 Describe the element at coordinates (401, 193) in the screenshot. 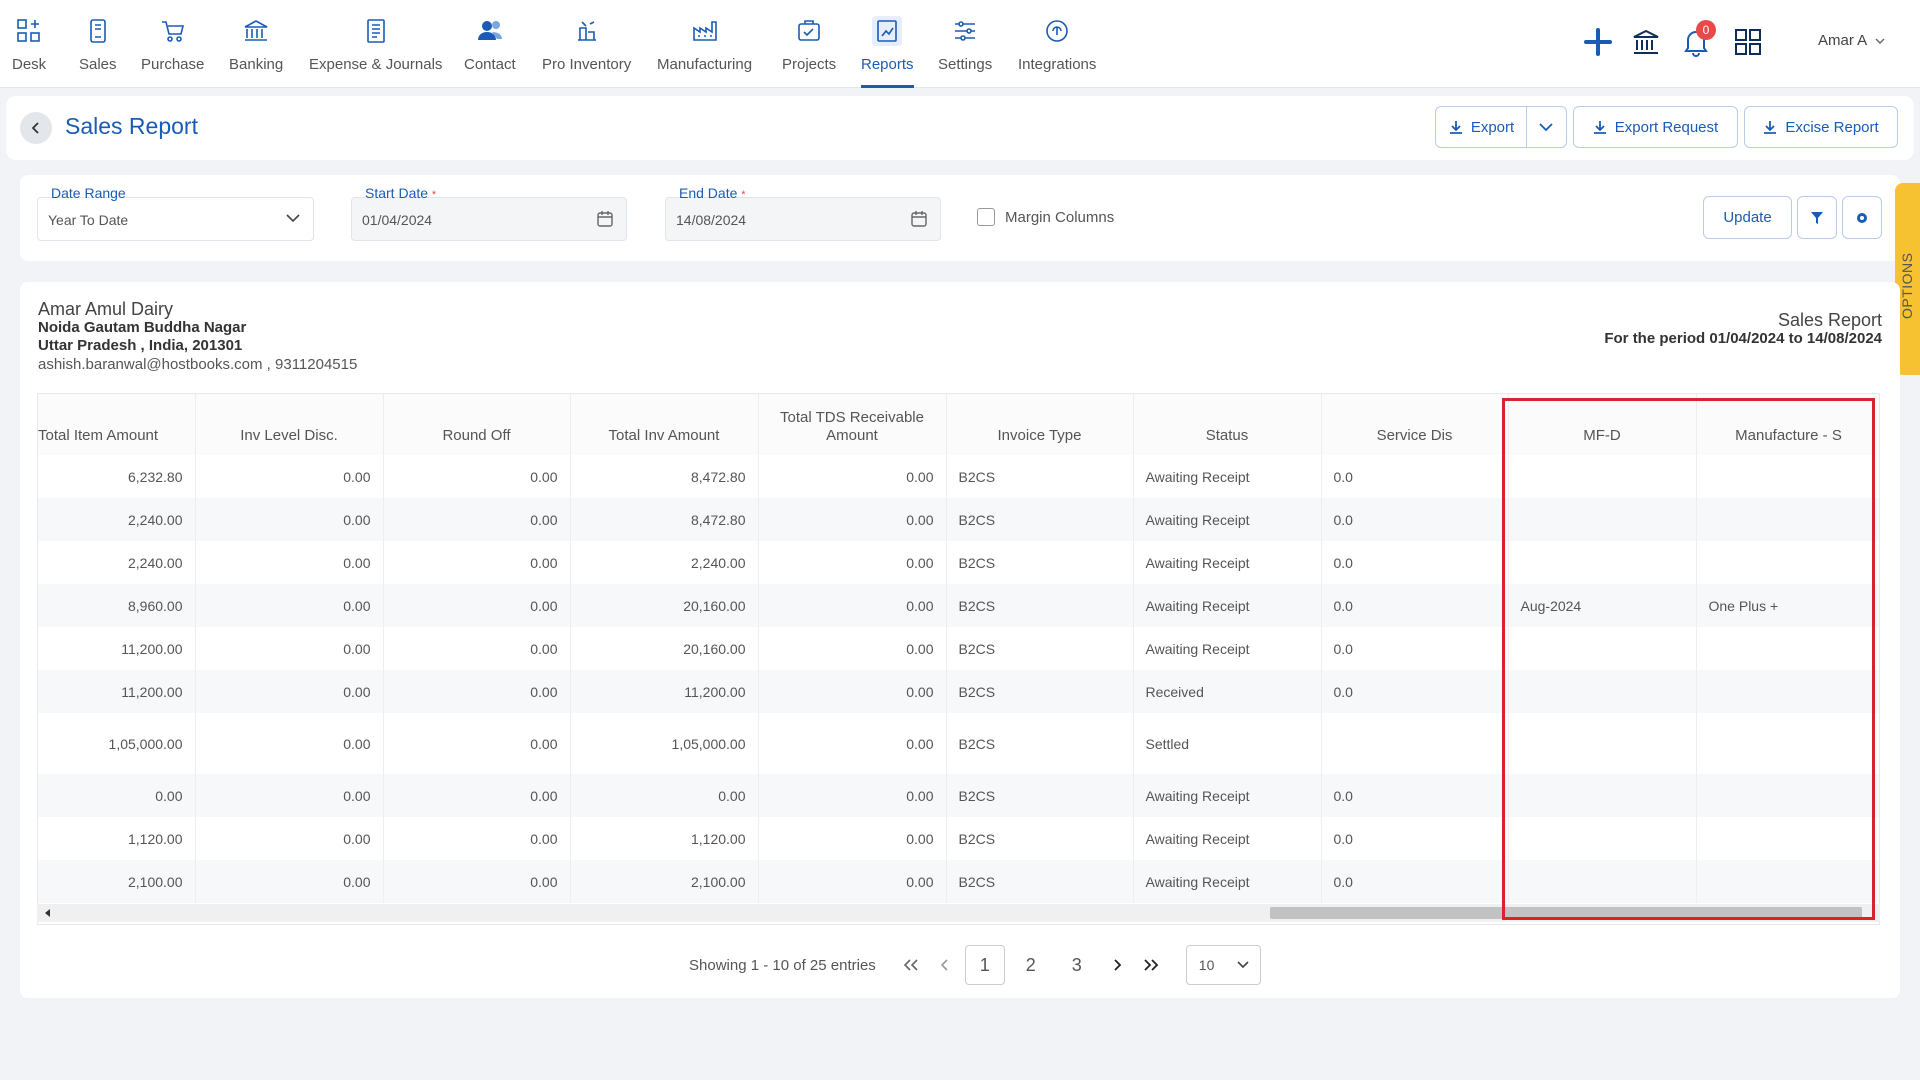

I see `start-date-label: Start Date *` at that location.